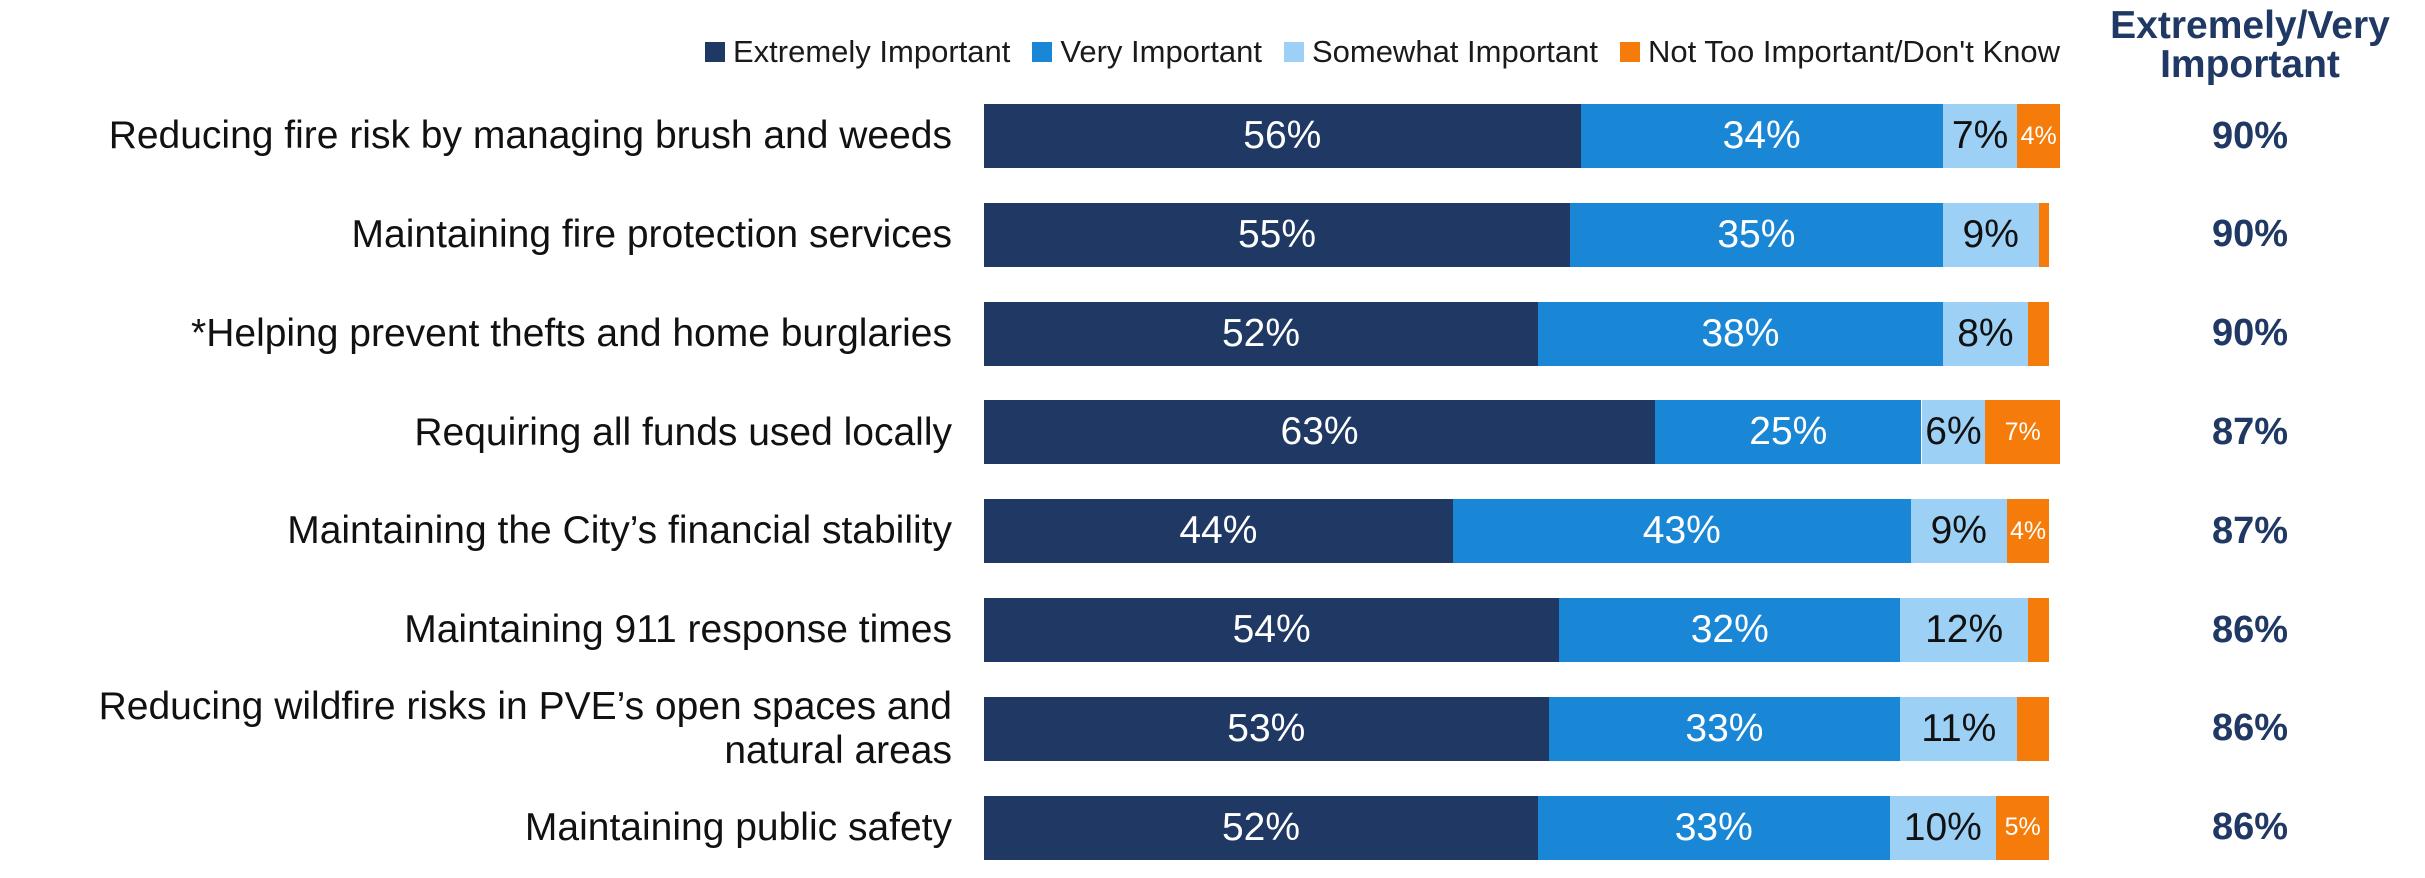  What do you see at coordinates (651, 234) in the screenshot?
I see `category-label: Maintaining fire protection services` at bounding box center [651, 234].